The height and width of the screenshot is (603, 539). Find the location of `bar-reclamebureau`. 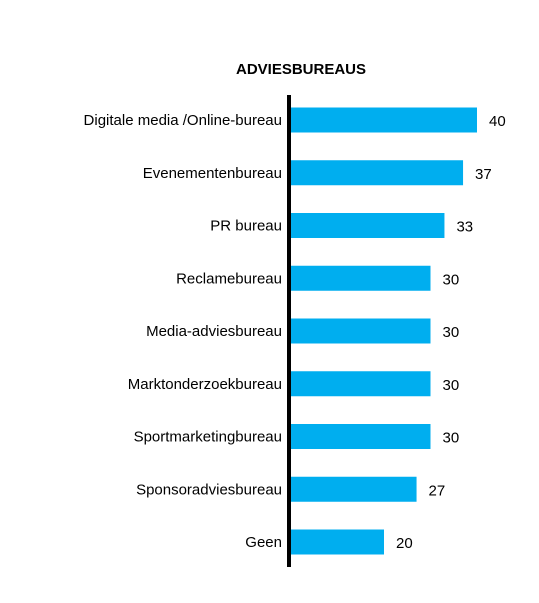

bar-reclamebureau is located at coordinates (361, 278).